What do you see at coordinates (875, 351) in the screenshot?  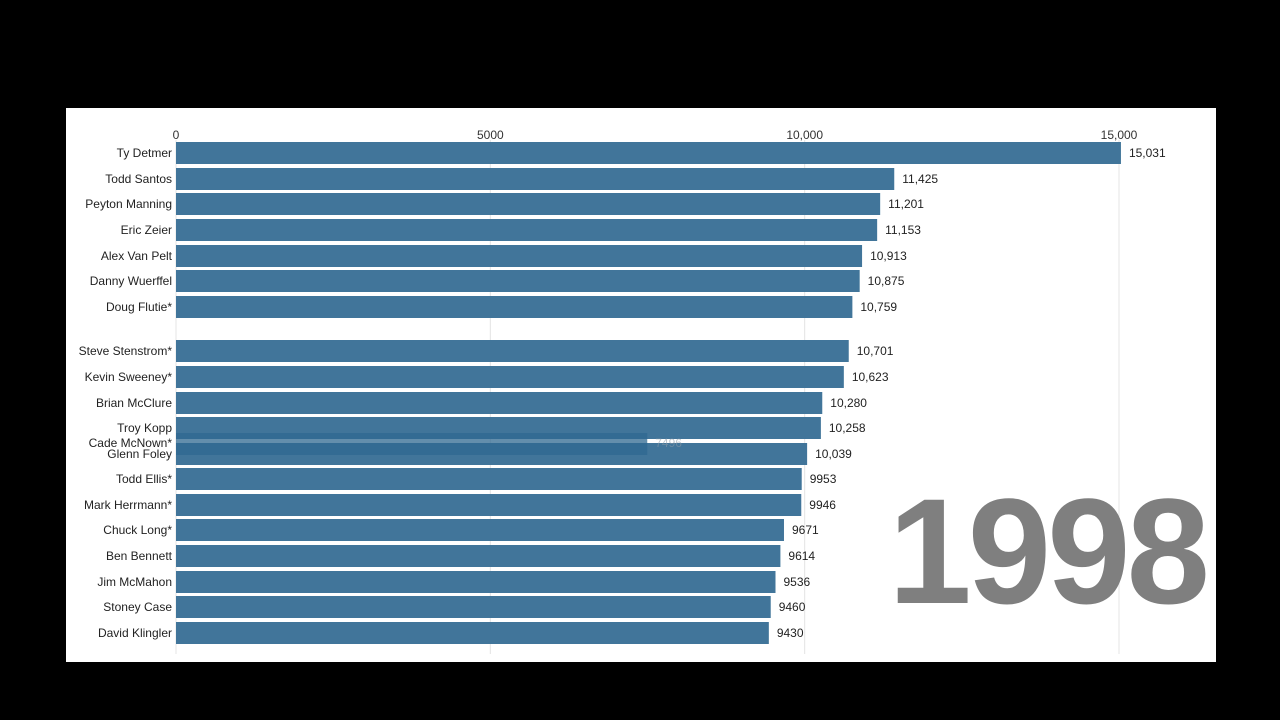 I see `bar-value-label-7: 10,701` at bounding box center [875, 351].